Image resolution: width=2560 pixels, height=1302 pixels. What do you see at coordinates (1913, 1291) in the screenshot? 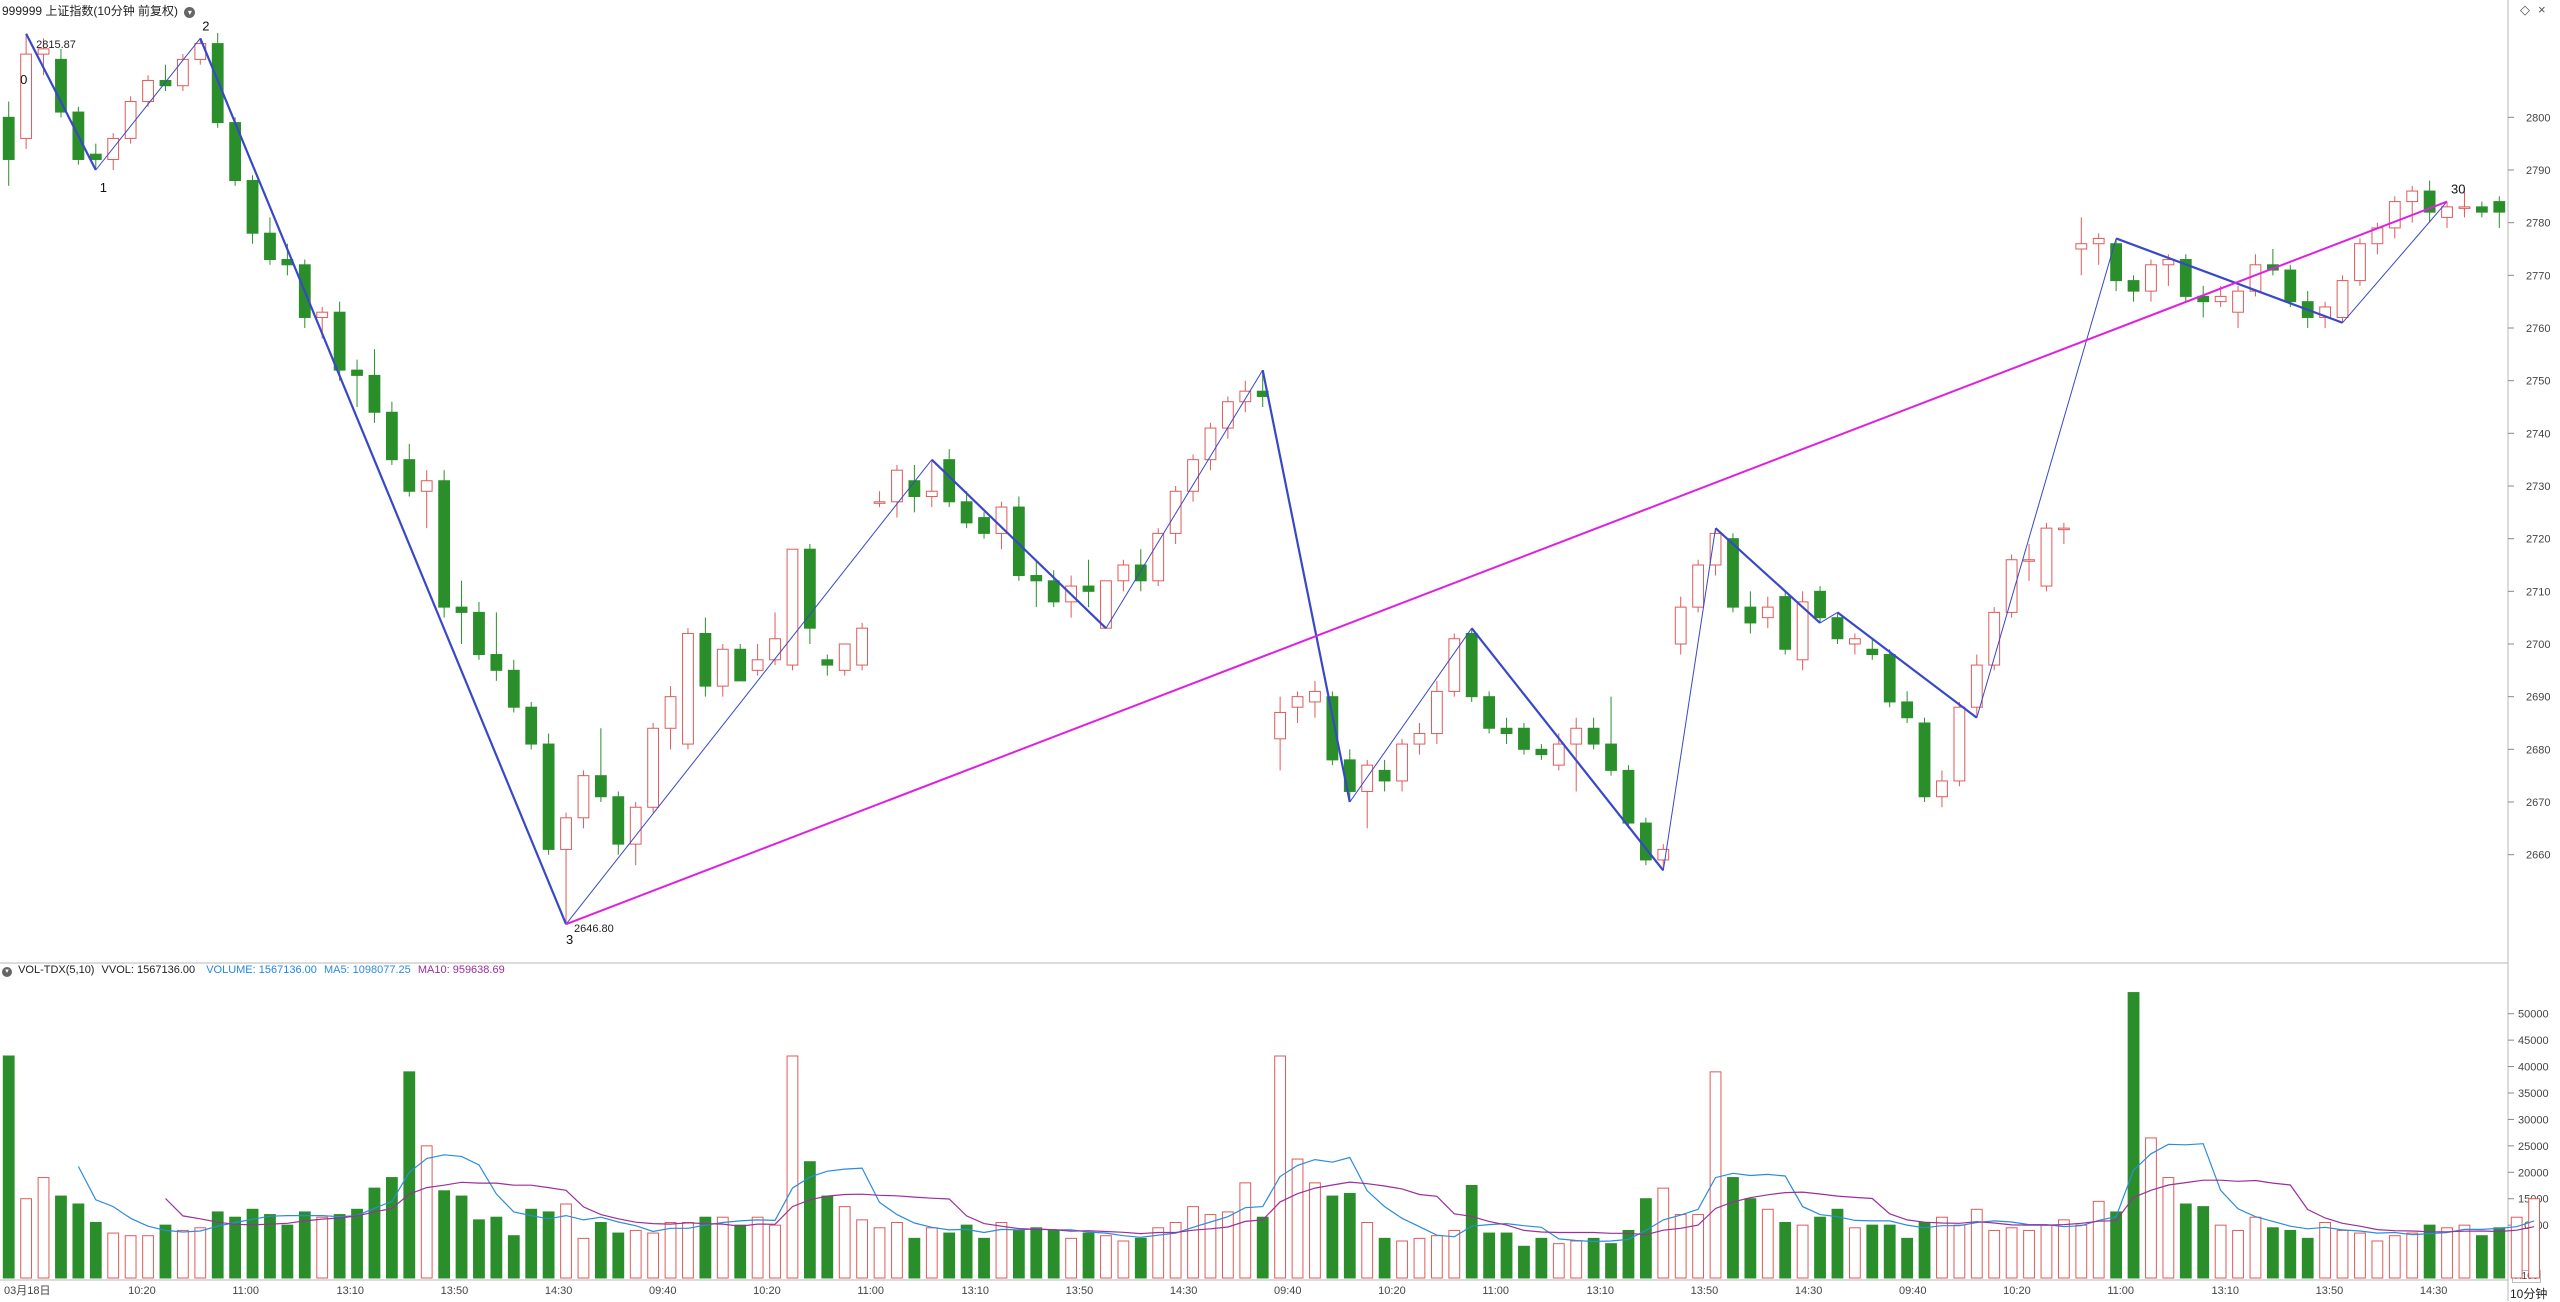
I see `time-tick-label: 09:40` at bounding box center [1913, 1291].